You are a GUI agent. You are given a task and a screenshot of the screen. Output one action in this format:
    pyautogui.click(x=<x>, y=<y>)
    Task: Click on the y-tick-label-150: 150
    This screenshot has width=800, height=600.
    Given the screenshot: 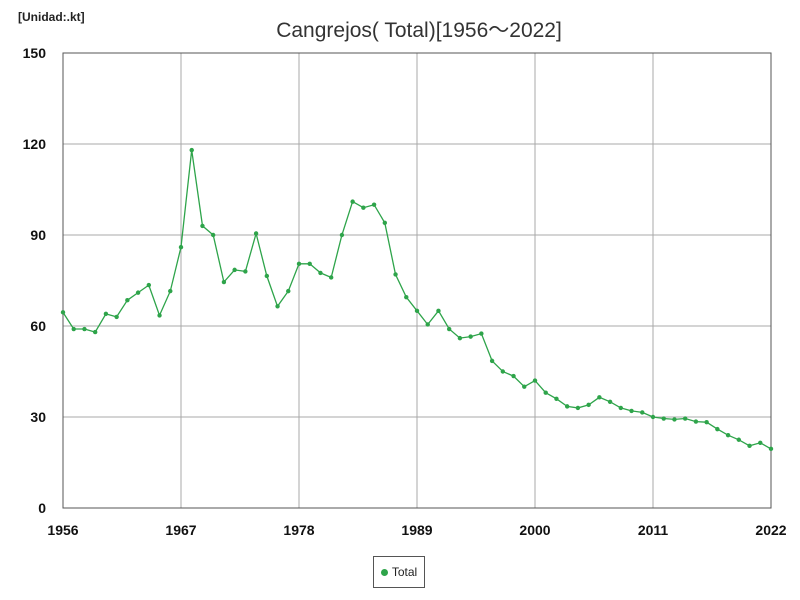 What is the action you would take?
    pyautogui.click(x=35, y=53)
    